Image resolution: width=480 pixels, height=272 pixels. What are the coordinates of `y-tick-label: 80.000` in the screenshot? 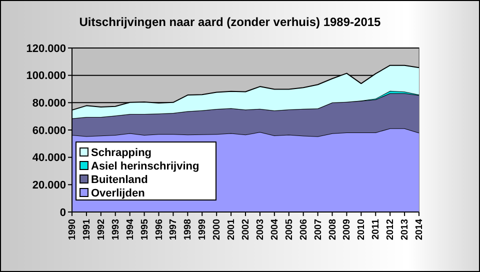 It's located at (49, 104).